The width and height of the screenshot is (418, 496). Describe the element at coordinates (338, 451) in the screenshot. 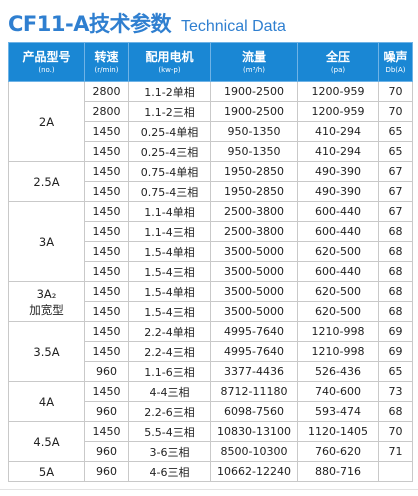

I see `pressure-cell: 760-620` at that location.